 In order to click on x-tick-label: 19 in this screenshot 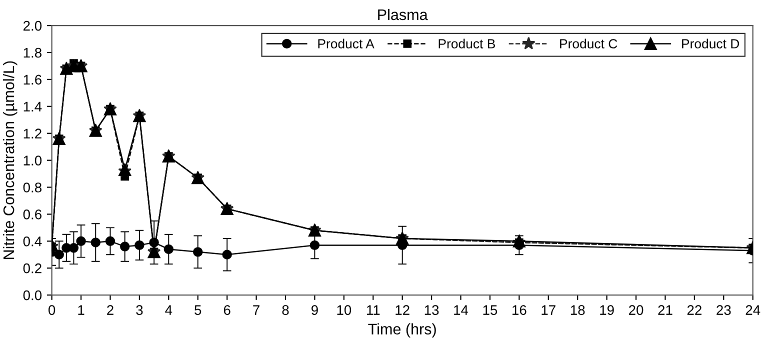, I will do `click(607, 310)`.